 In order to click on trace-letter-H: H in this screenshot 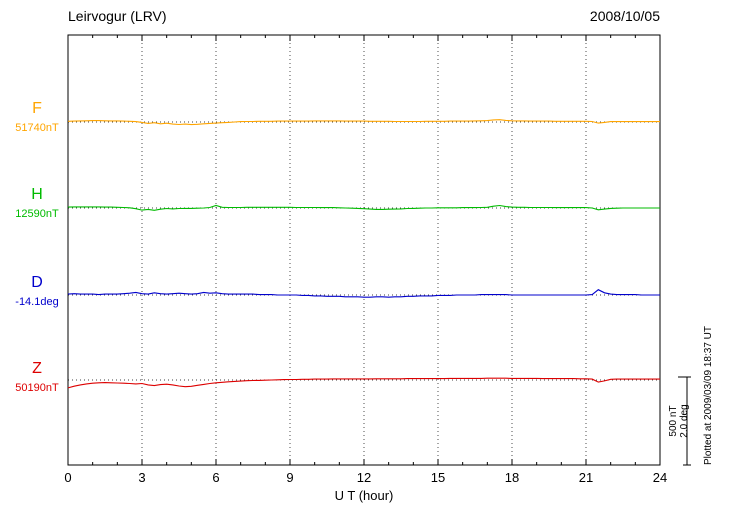, I will do `click(37, 194)`.